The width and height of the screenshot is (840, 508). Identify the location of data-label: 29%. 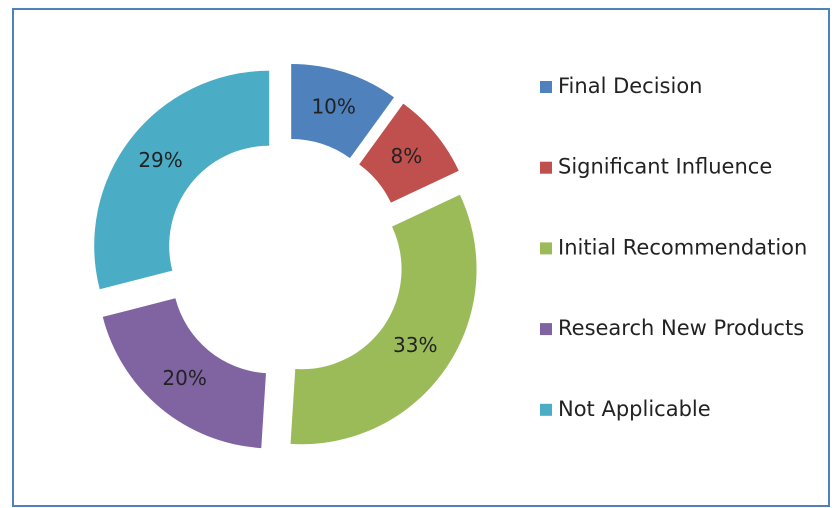
(160, 160).